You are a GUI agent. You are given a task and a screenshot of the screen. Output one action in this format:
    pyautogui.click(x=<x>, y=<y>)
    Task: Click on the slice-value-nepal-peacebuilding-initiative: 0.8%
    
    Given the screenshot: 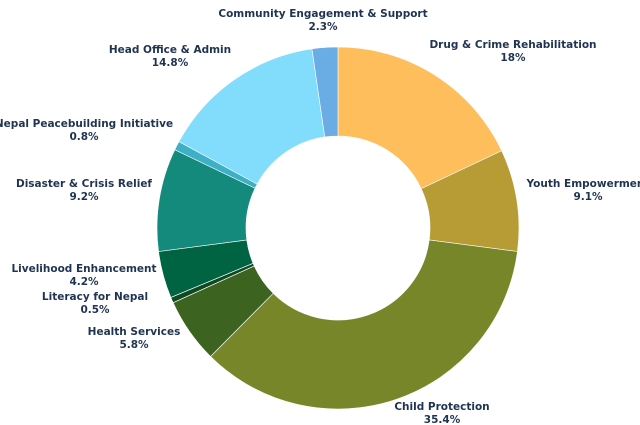 What is the action you would take?
    pyautogui.click(x=84, y=137)
    